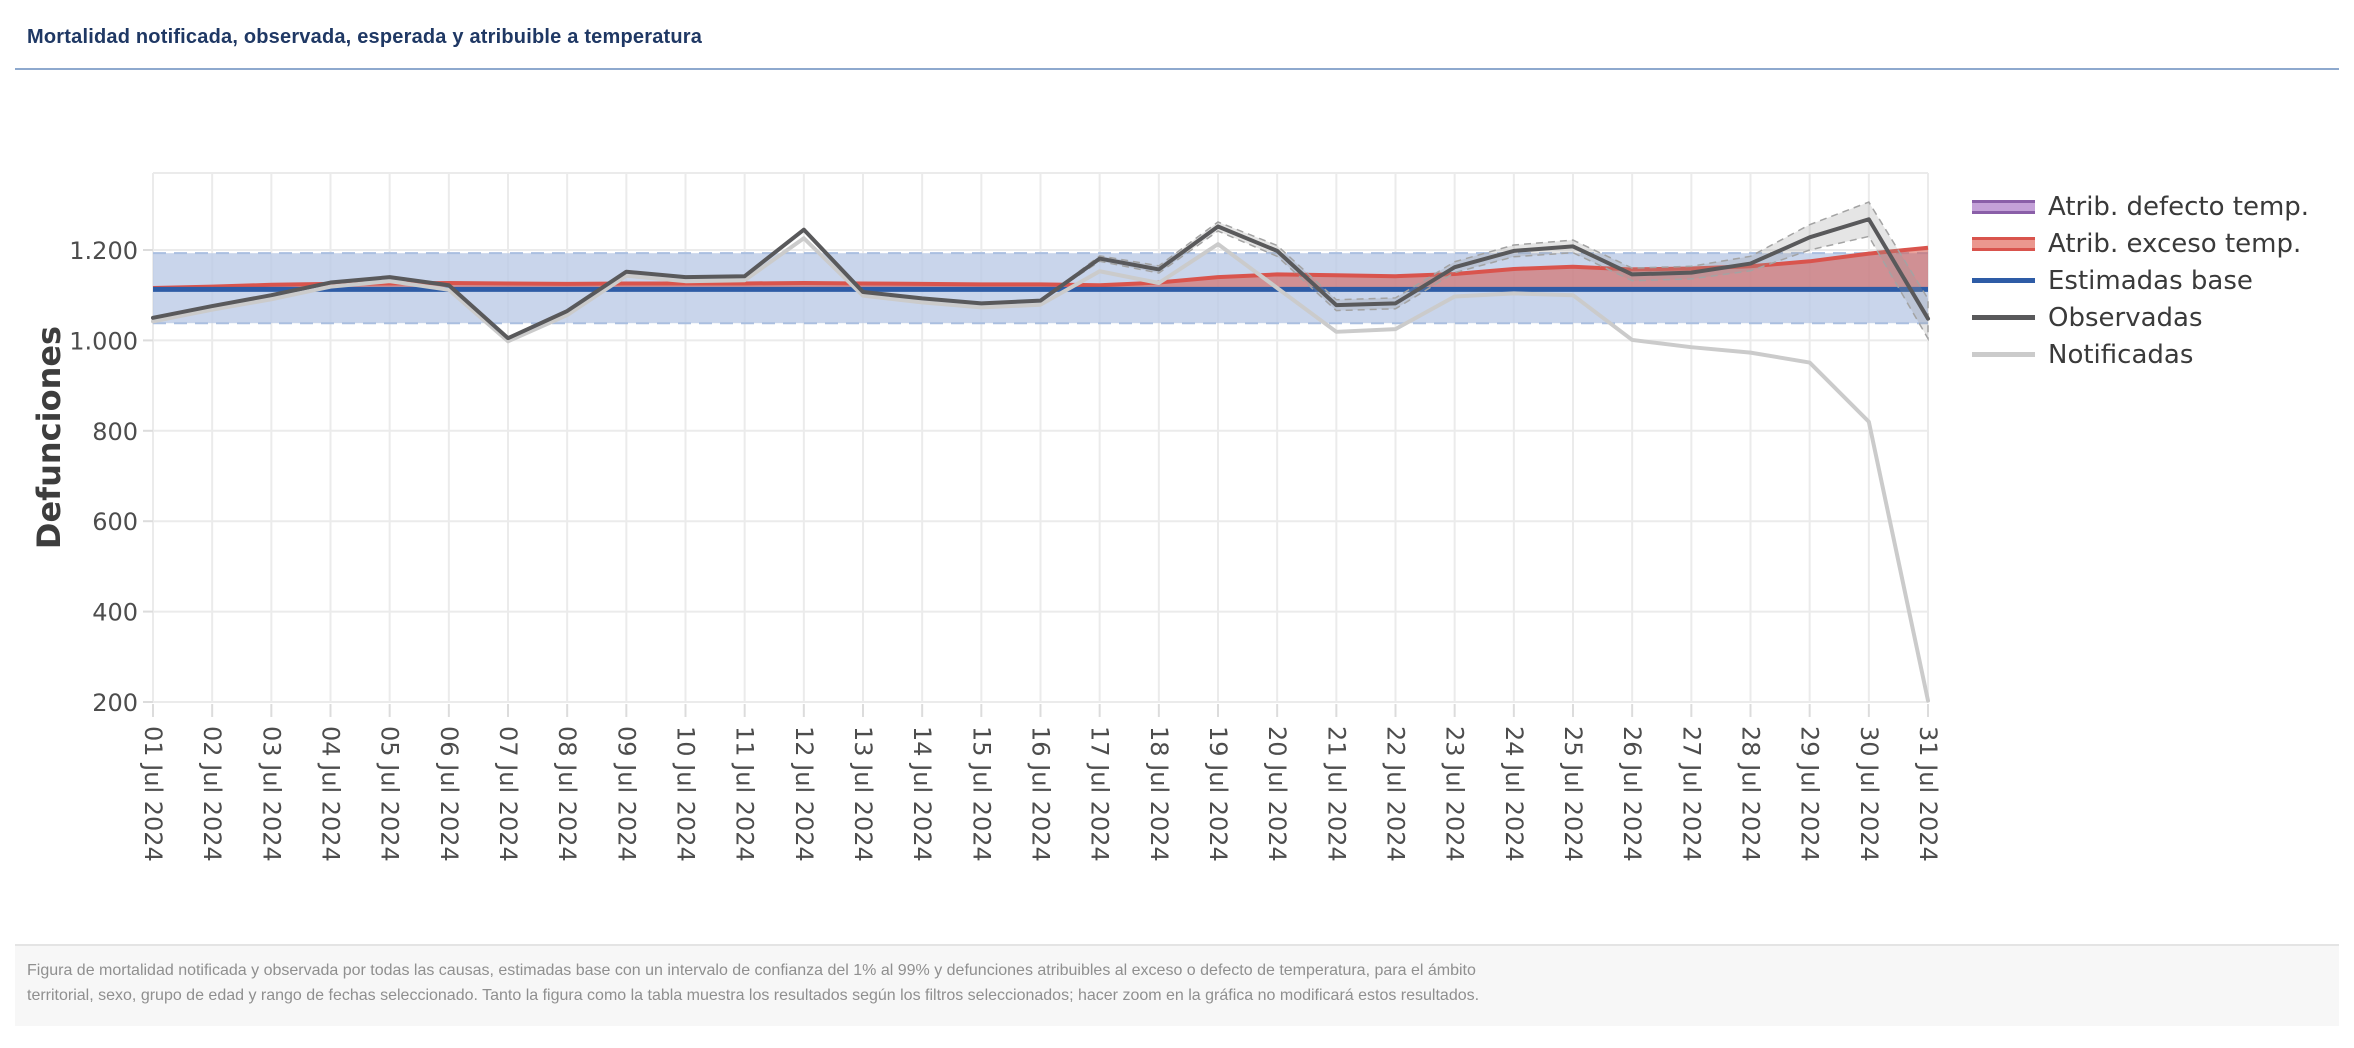  I want to click on y-tick-label: 1.200, so click(103, 251).